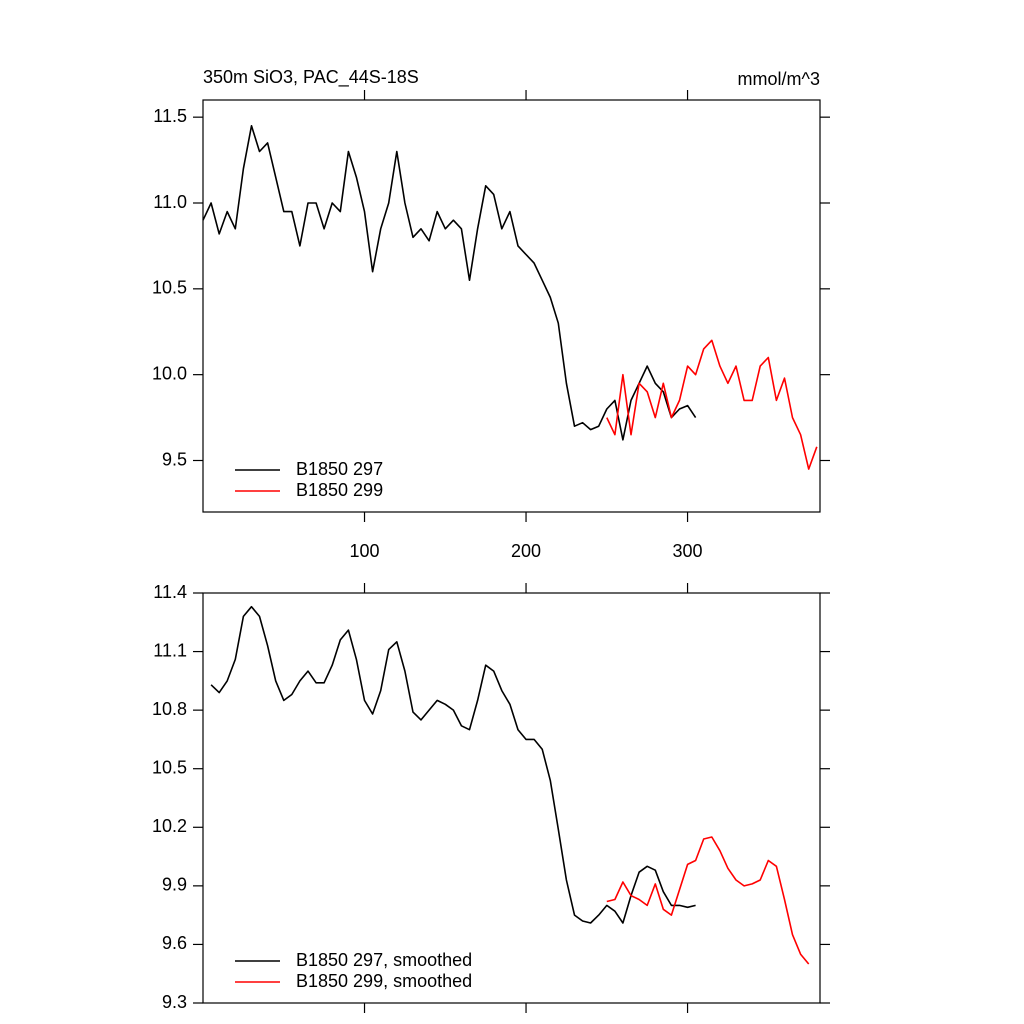  Describe the element at coordinates (174, 885) in the screenshot. I see `y-tick-label: 9.9` at that location.